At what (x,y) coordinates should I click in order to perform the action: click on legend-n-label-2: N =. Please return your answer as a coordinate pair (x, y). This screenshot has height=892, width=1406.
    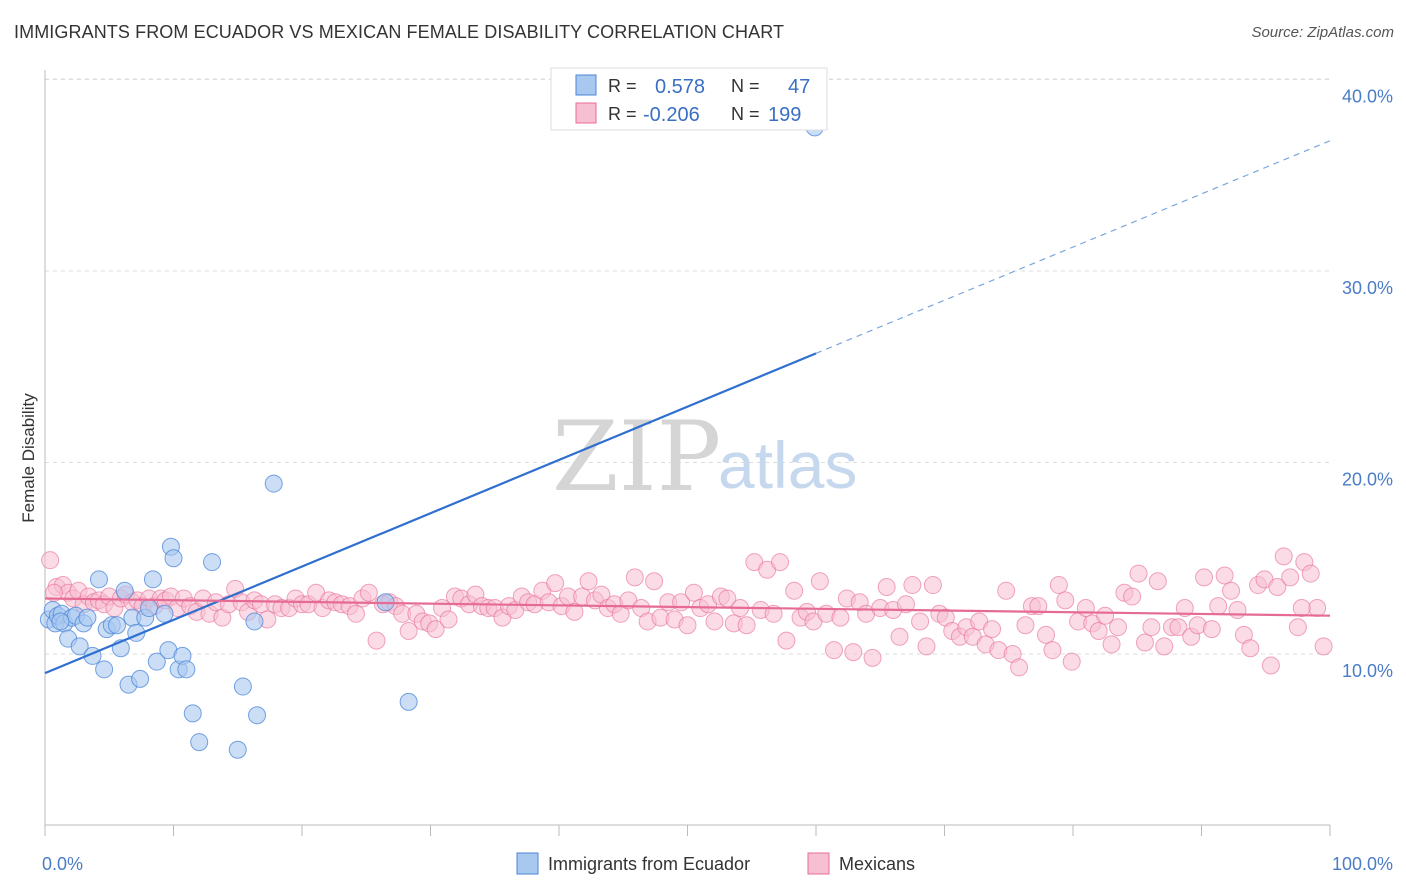
    Looking at the image, I should click on (745, 114).